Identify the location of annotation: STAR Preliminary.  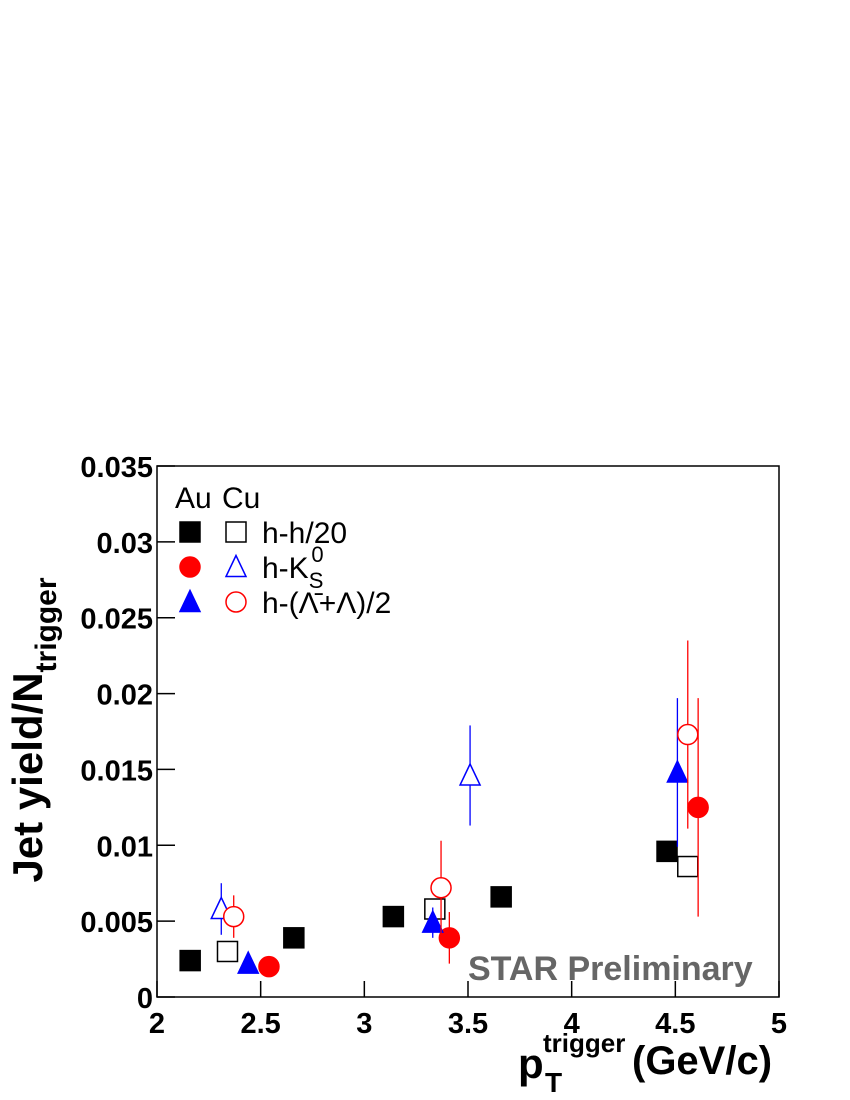
(610, 969).